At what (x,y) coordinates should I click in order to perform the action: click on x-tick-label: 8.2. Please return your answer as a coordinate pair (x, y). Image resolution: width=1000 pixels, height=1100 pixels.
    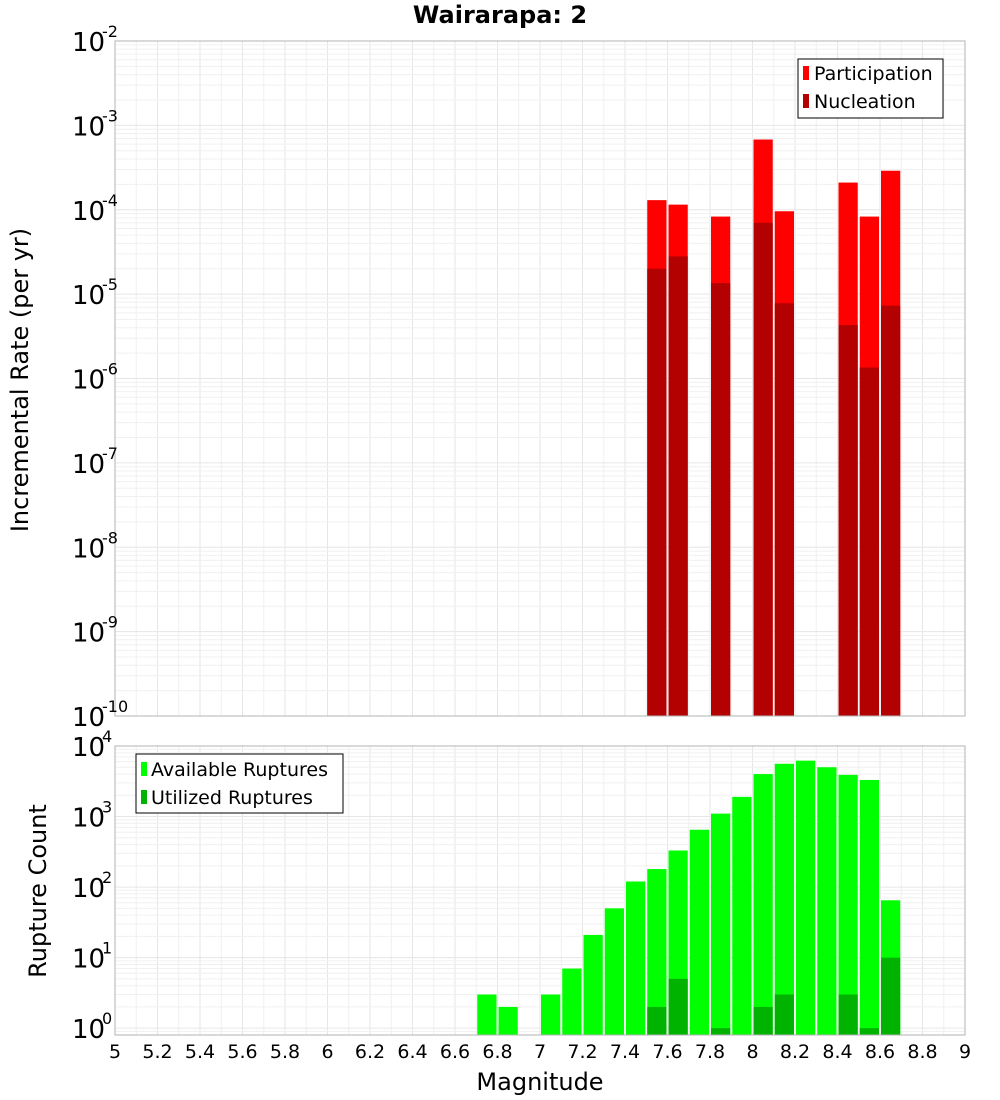
    Looking at the image, I should click on (795, 1052).